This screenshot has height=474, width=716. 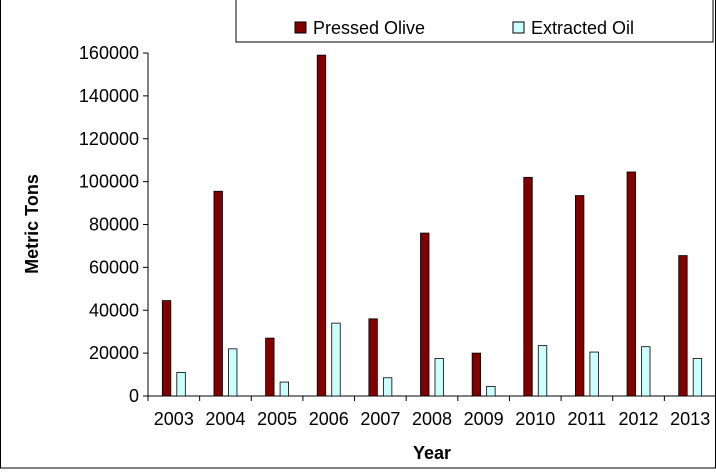 What do you see at coordinates (109, 139) in the screenshot?
I see `y-tick-label: 120000` at bounding box center [109, 139].